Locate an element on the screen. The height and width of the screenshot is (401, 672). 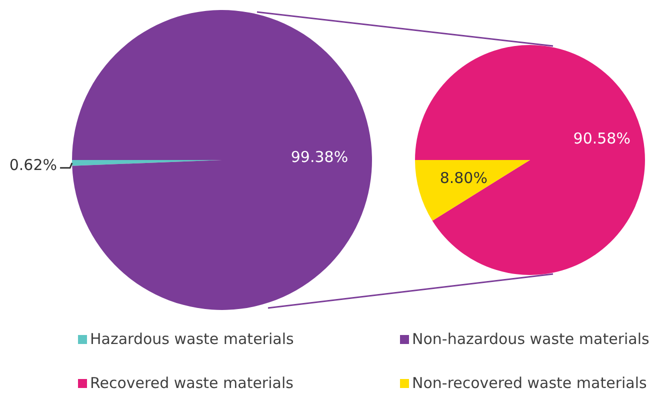
data-label: 99.38% is located at coordinates (319, 157).